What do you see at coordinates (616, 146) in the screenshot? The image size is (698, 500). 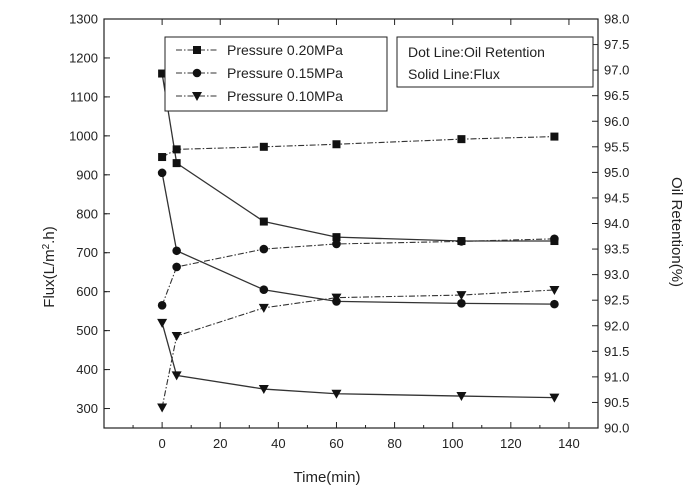 I see `right-y-tick-label: 95.5` at bounding box center [616, 146].